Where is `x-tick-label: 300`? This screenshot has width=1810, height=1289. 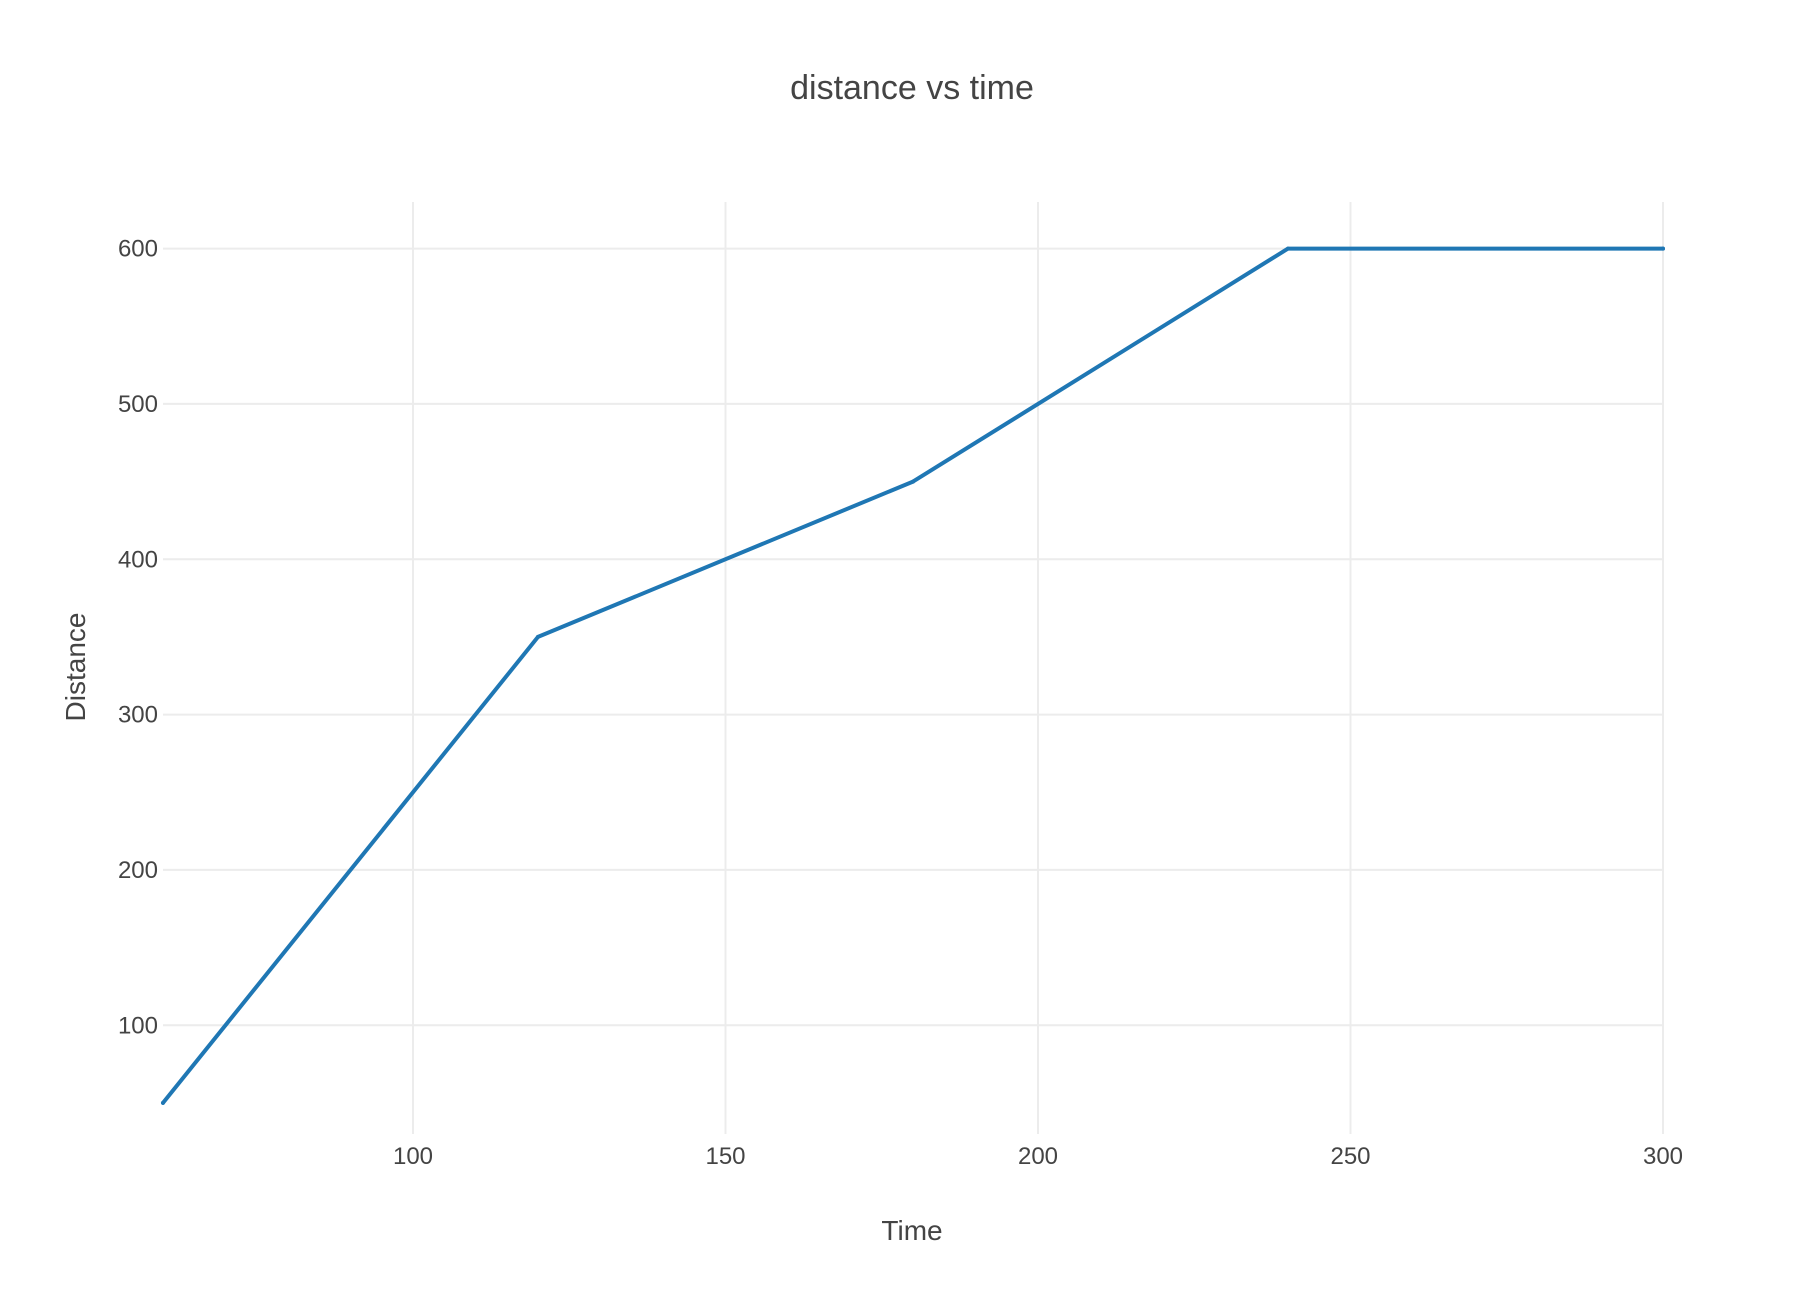 x-tick-label: 300 is located at coordinates (1663, 1156).